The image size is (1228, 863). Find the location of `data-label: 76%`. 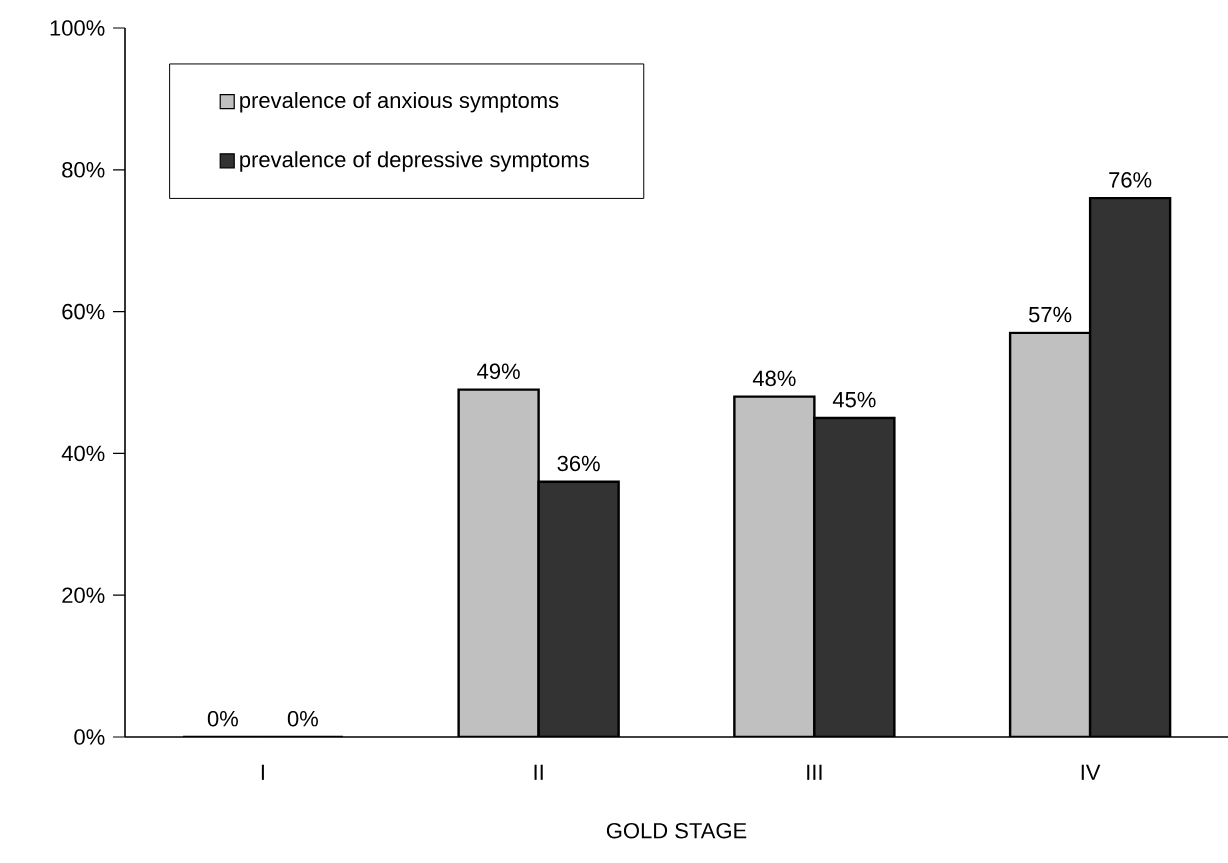

data-label: 76% is located at coordinates (1130, 180).